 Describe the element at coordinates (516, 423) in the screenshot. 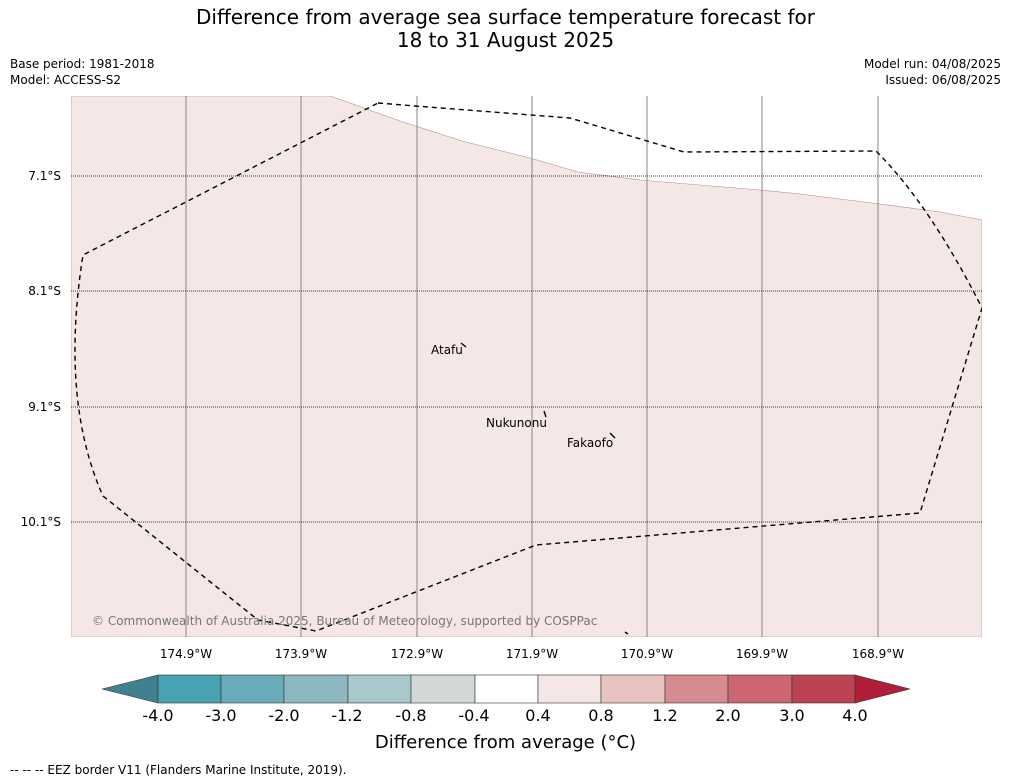

I see `place-nukunonu: Nukunonu` at that location.